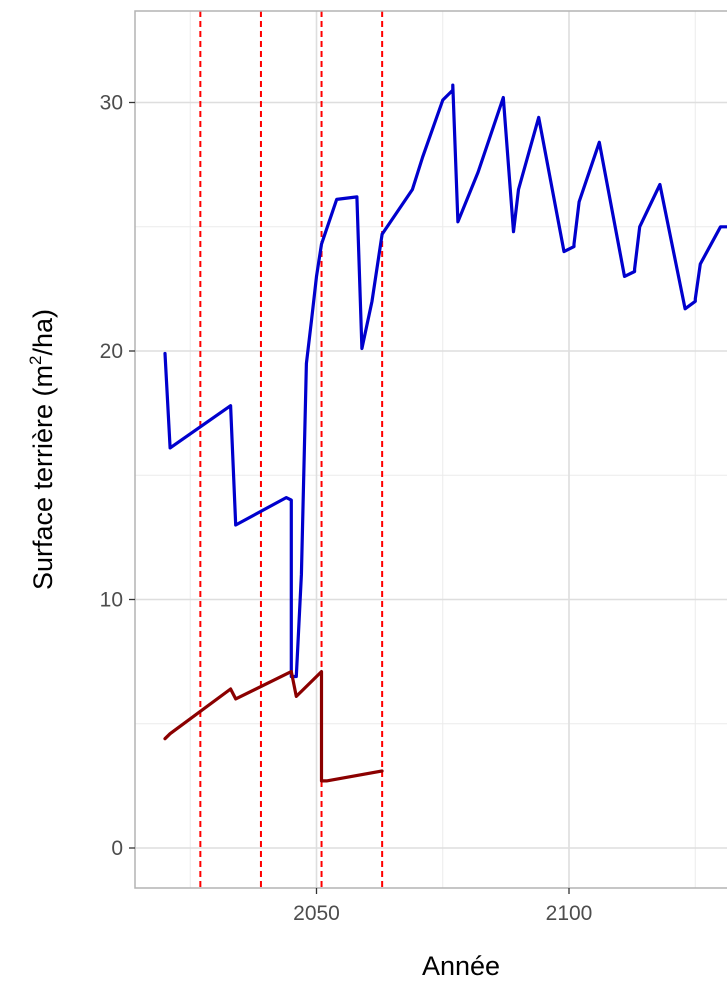 This screenshot has width=727, height=983. I want to click on x-tick-label: 2100, so click(569, 913).